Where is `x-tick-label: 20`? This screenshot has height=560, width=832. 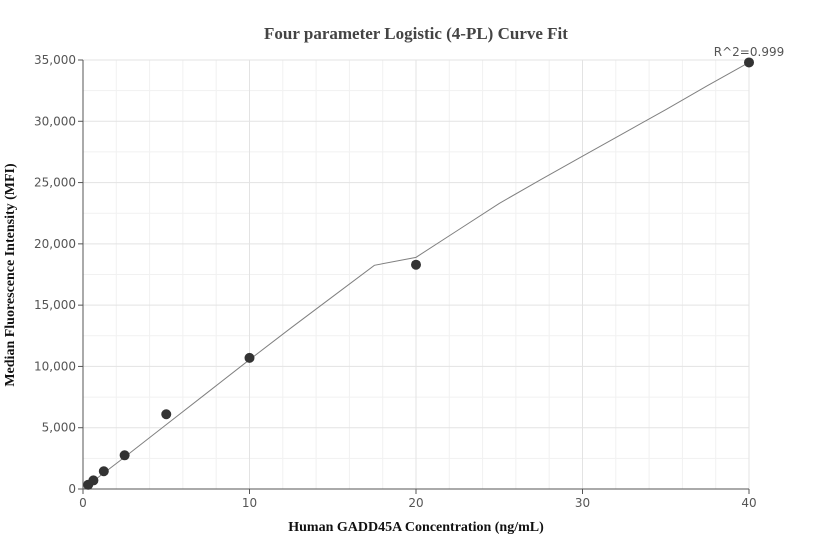 x-tick-label: 20 is located at coordinates (415, 503).